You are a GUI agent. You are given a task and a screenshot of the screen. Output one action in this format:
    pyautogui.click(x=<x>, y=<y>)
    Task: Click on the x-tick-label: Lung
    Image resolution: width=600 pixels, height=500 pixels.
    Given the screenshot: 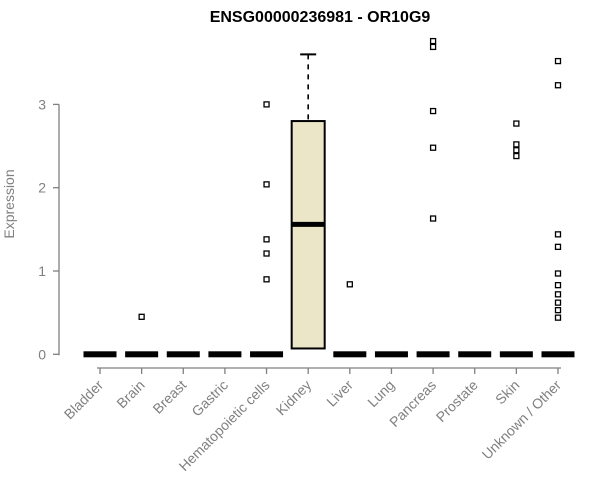 What is the action you would take?
    pyautogui.click(x=380, y=393)
    